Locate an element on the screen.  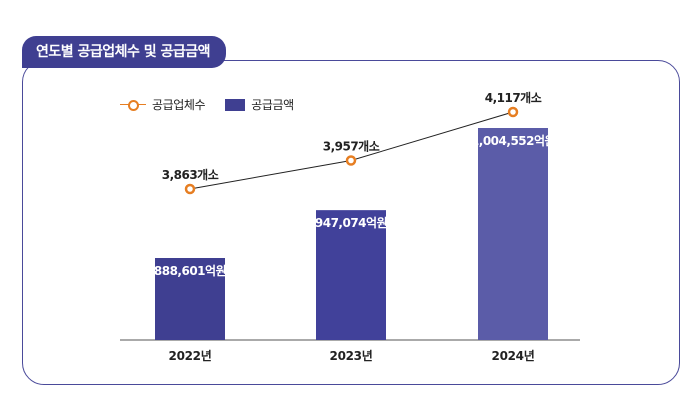
bar-label: 888,601억원 is located at coordinates (190, 271).